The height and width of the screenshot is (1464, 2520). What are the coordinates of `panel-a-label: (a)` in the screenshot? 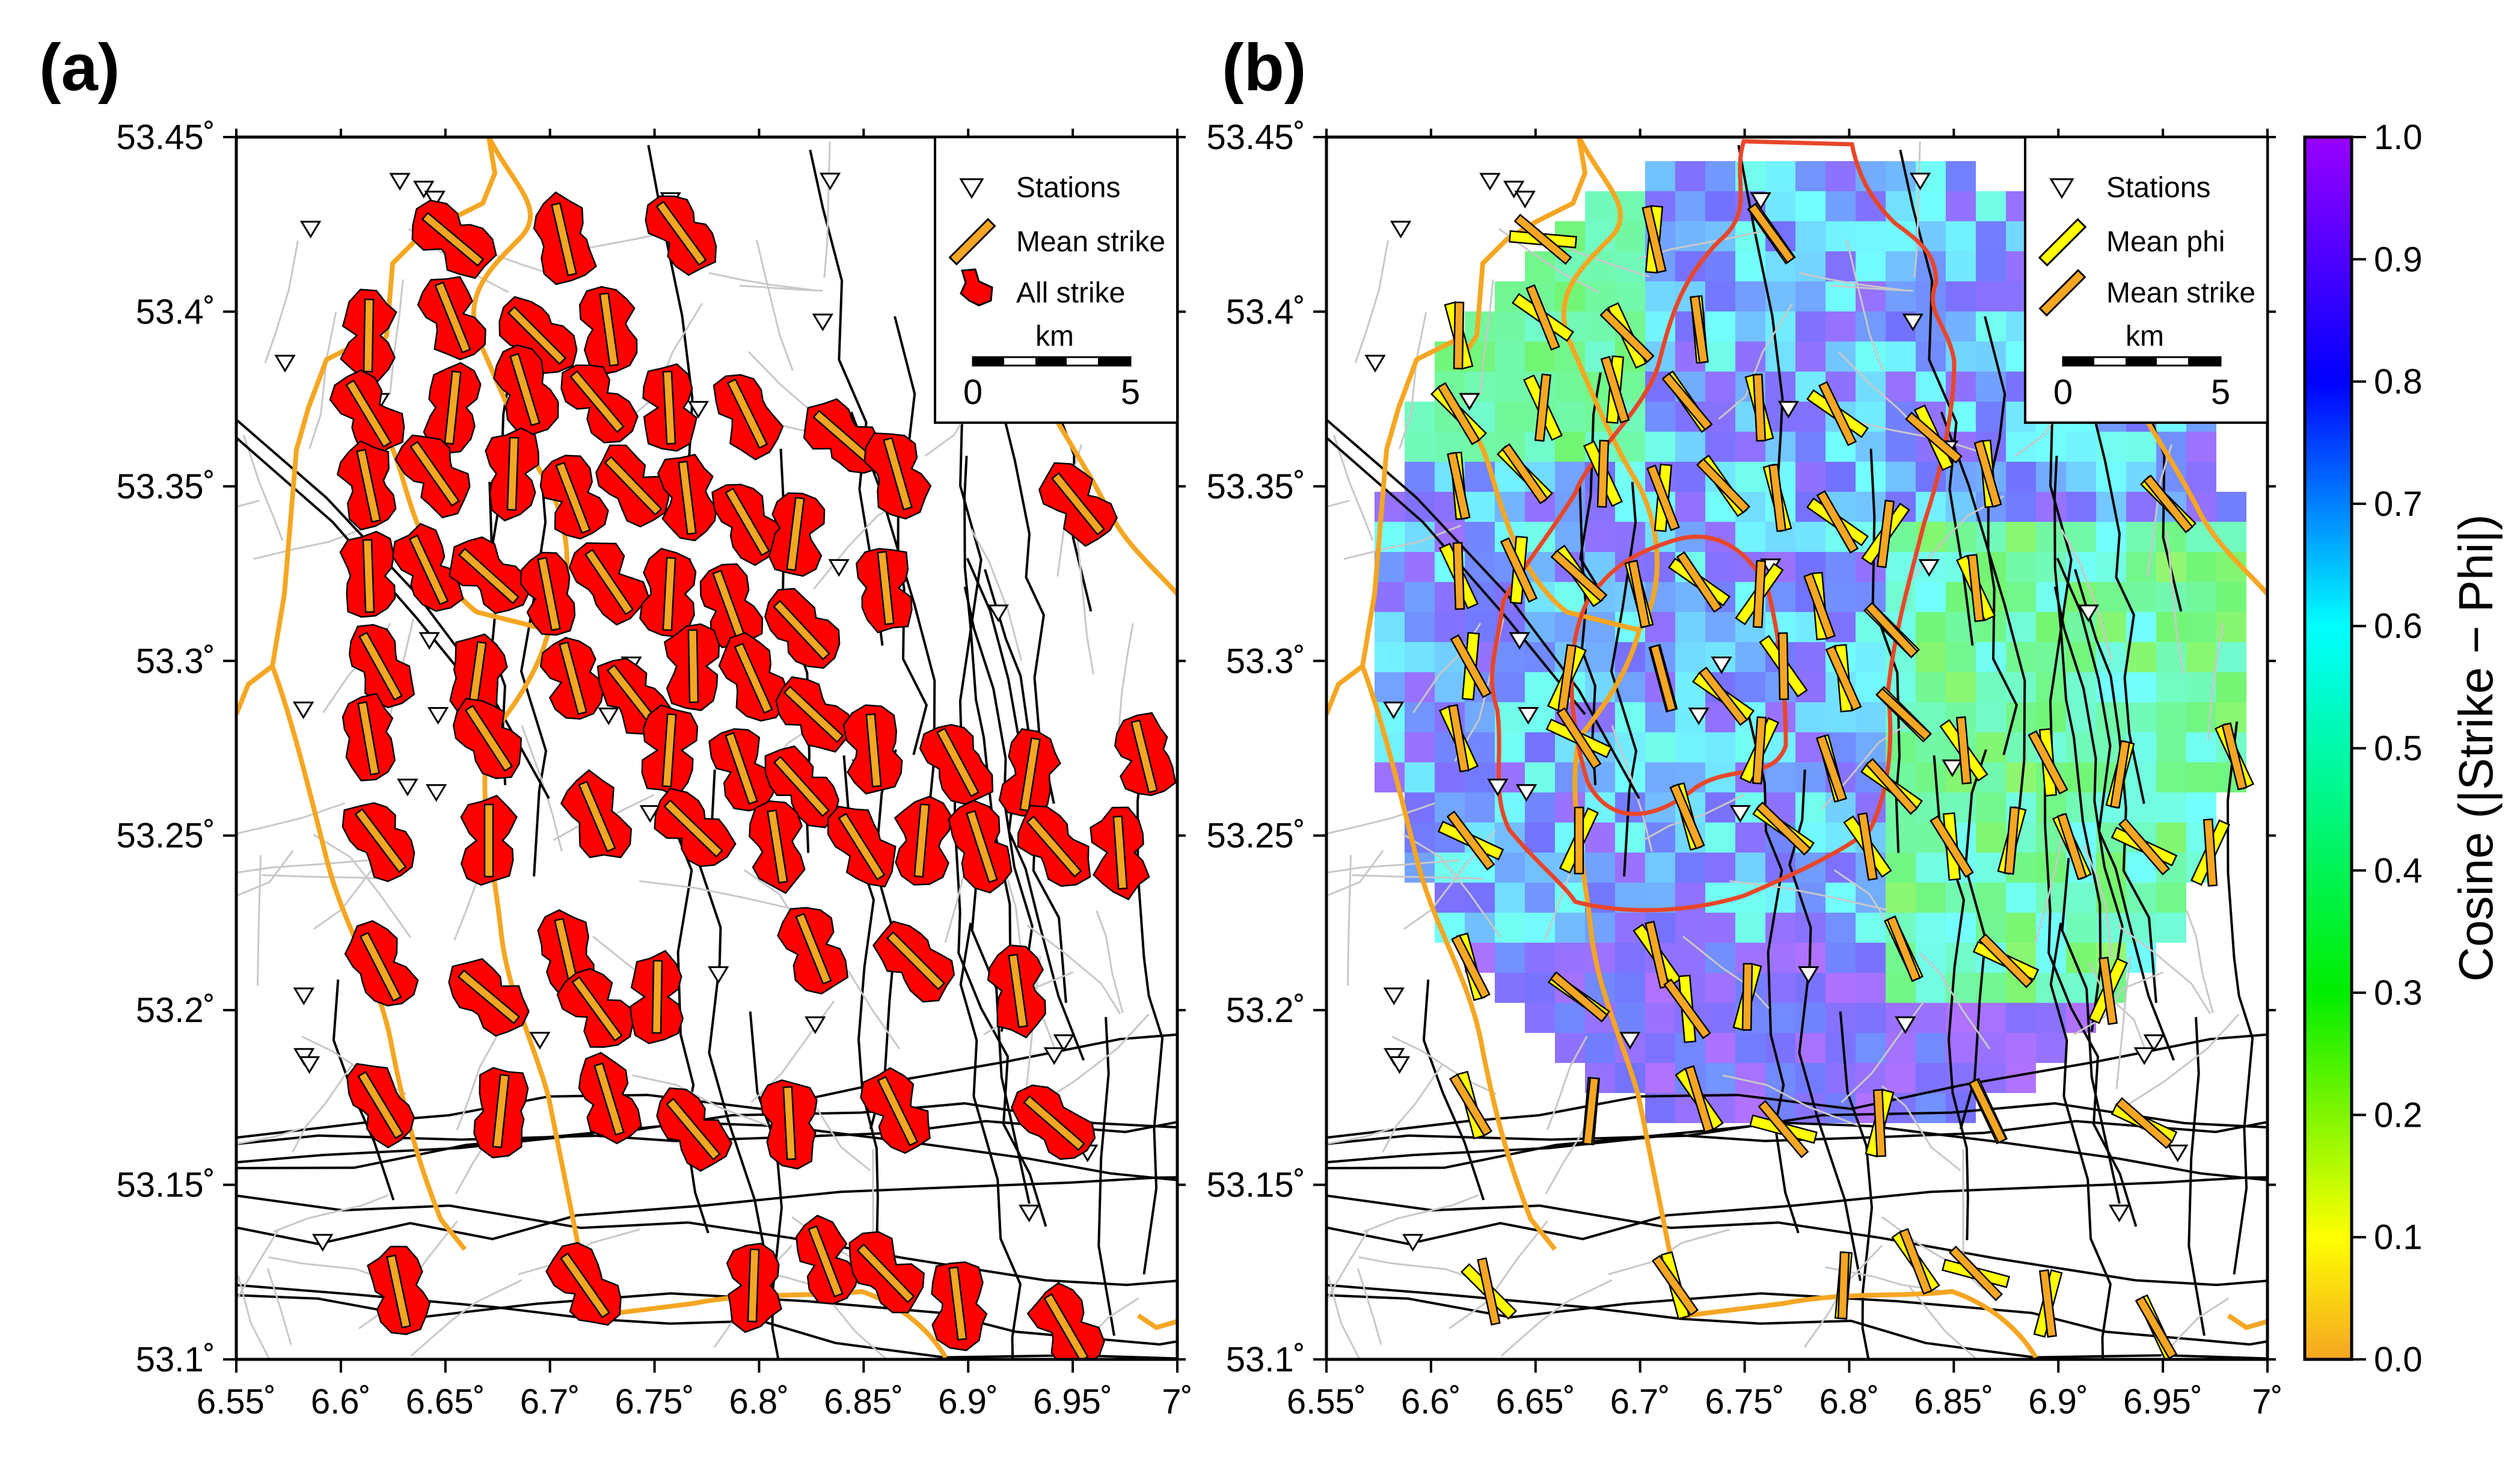 It's located at (80, 68).